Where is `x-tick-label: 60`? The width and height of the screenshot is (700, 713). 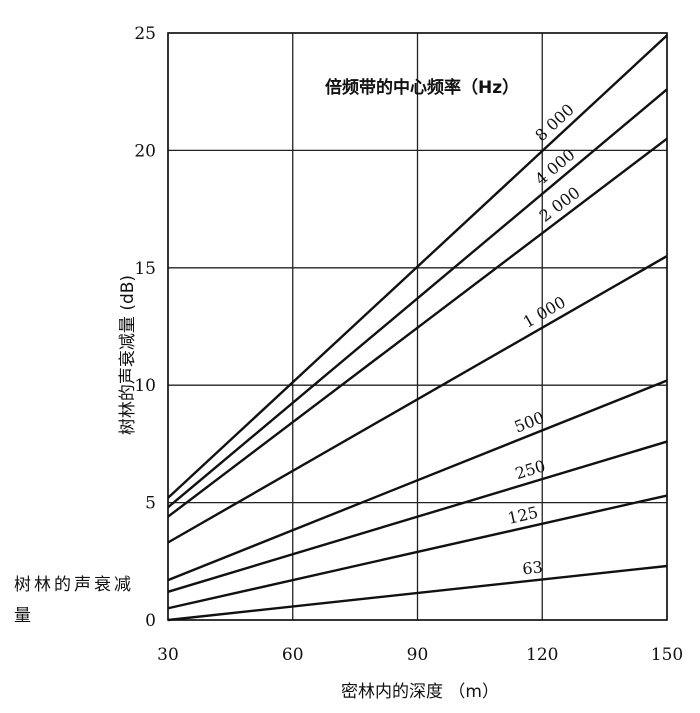
x-tick-label: 60 is located at coordinates (293, 655).